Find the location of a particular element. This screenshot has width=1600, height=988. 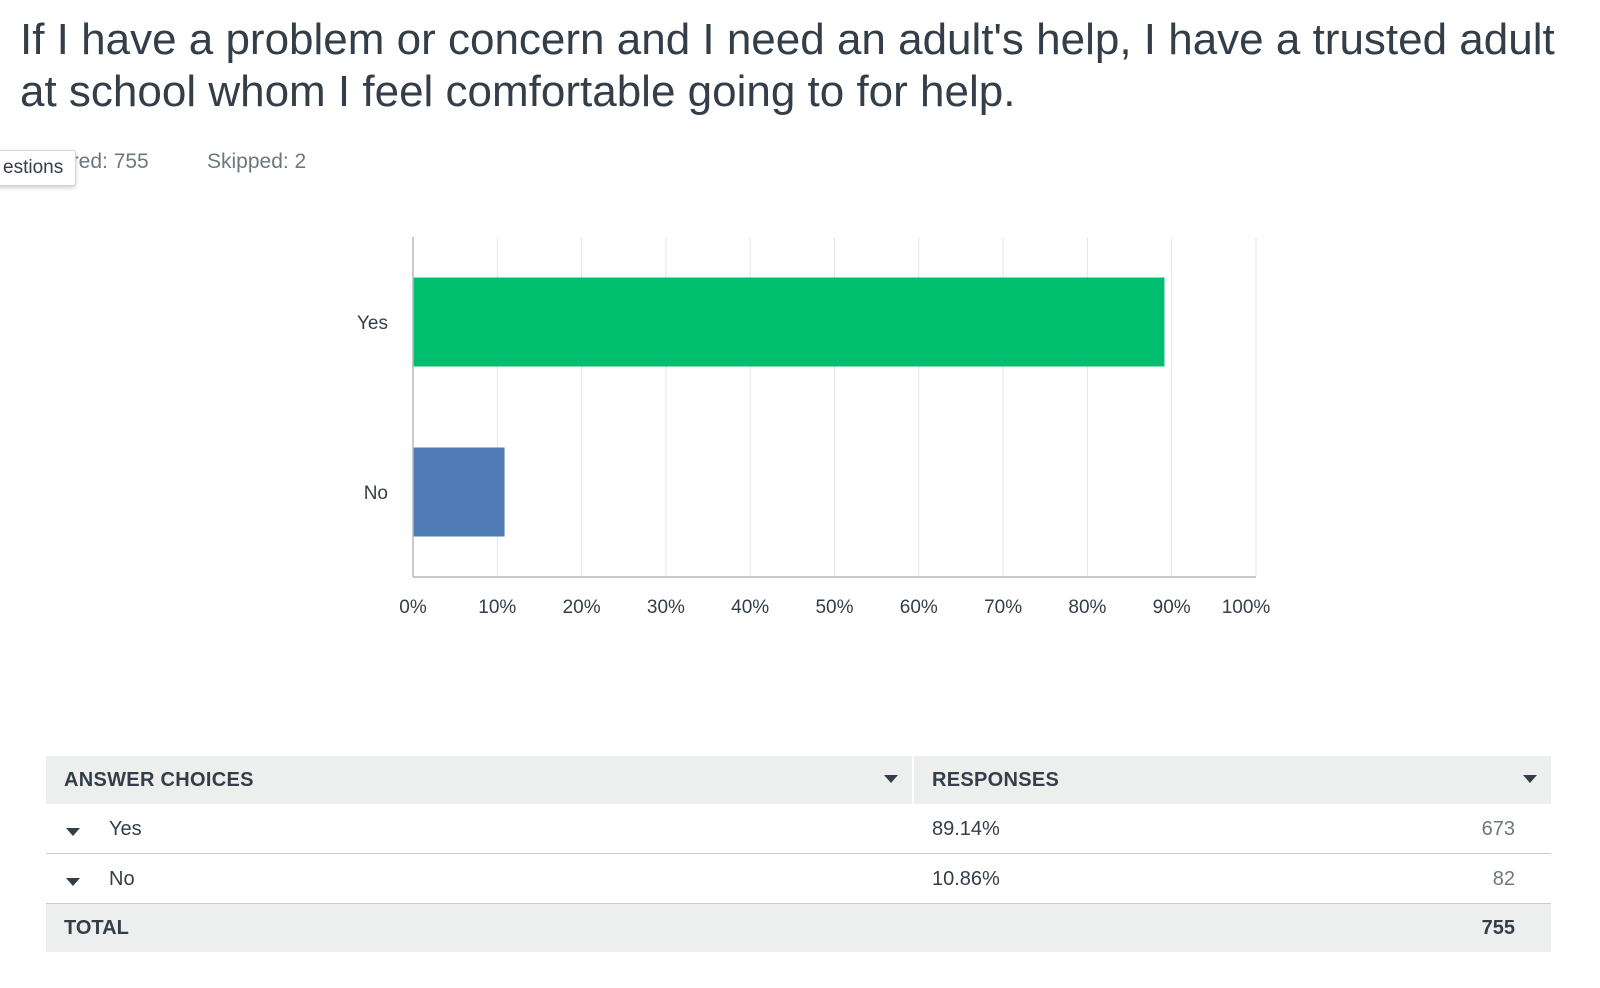

chart-x-tick-label: 60% is located at coordinates (919, 607).